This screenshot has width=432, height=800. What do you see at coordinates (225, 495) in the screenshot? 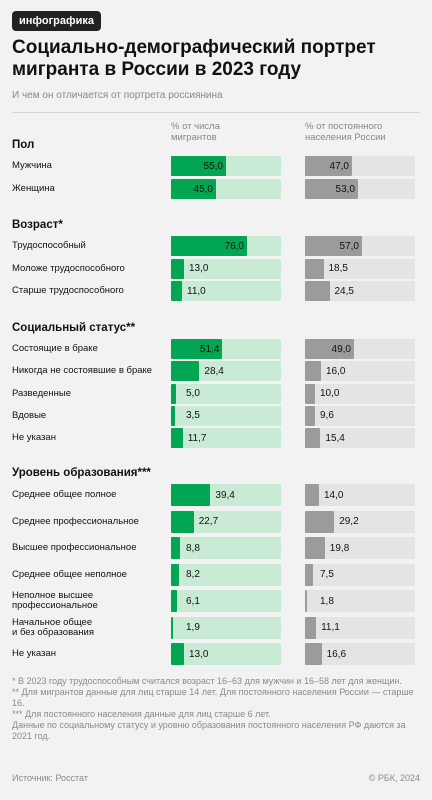
I see `value-label: 39,4` at bounding box center [225, 495].